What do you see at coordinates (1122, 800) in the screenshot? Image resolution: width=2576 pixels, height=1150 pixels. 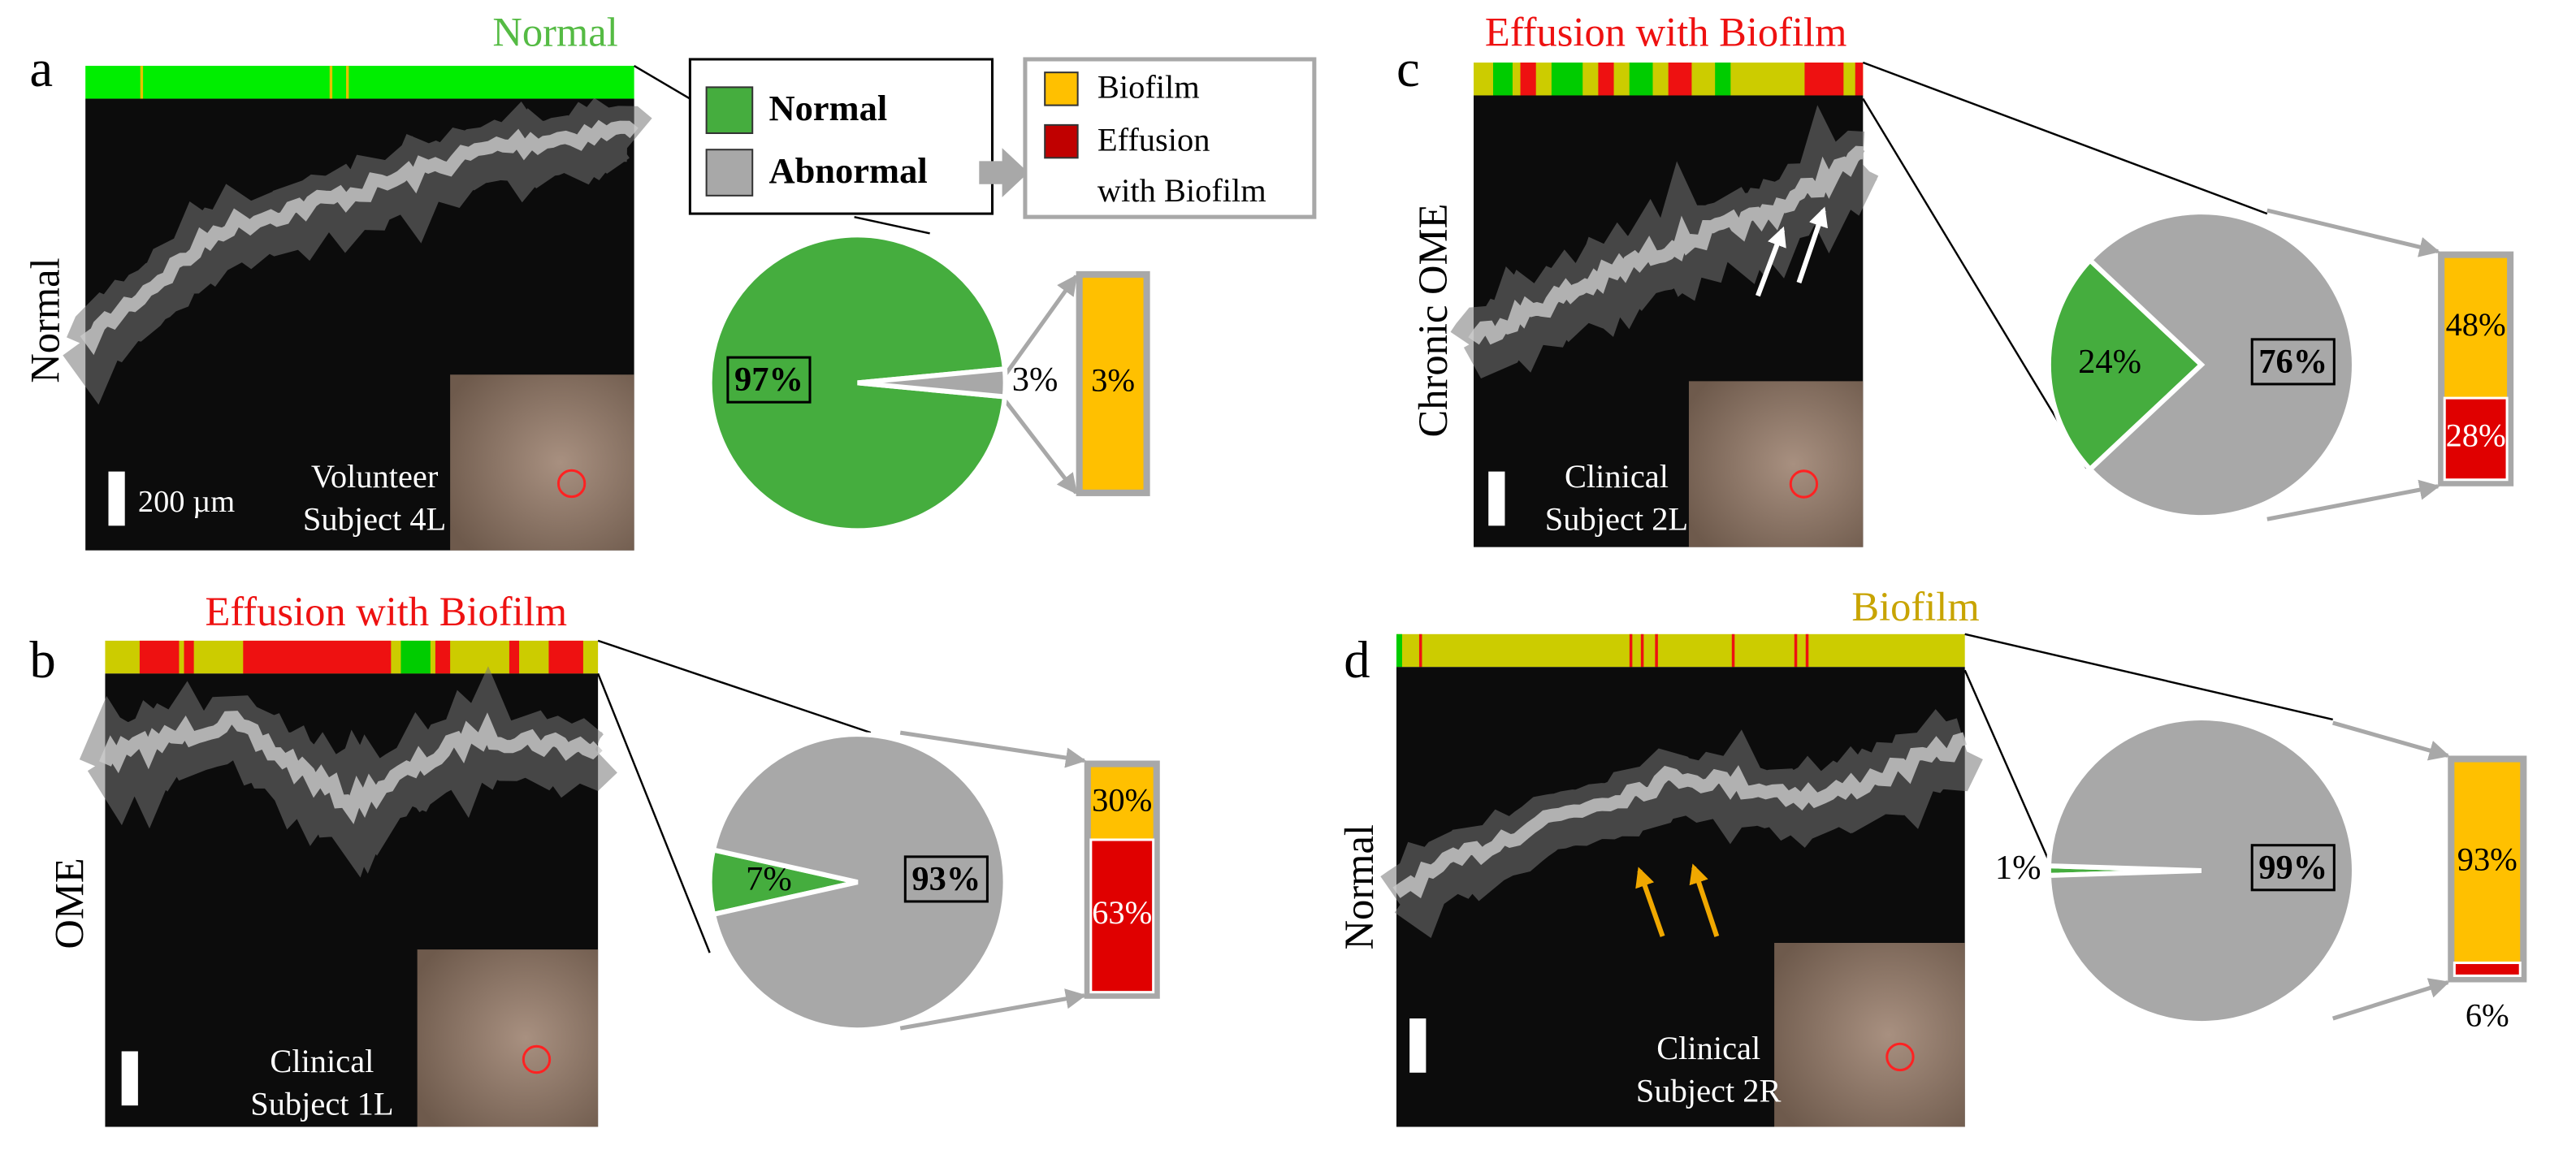 I see `bar-label: 30%` at bounding box center [1122, 800].